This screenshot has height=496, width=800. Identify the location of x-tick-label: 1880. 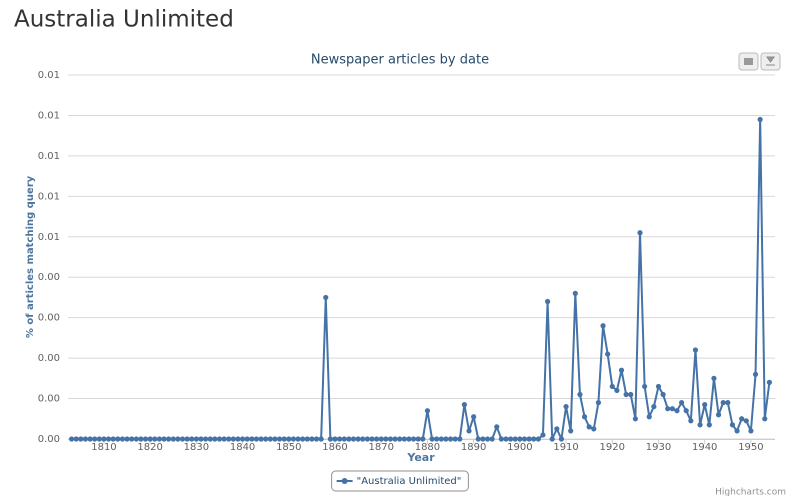
(427, 447).